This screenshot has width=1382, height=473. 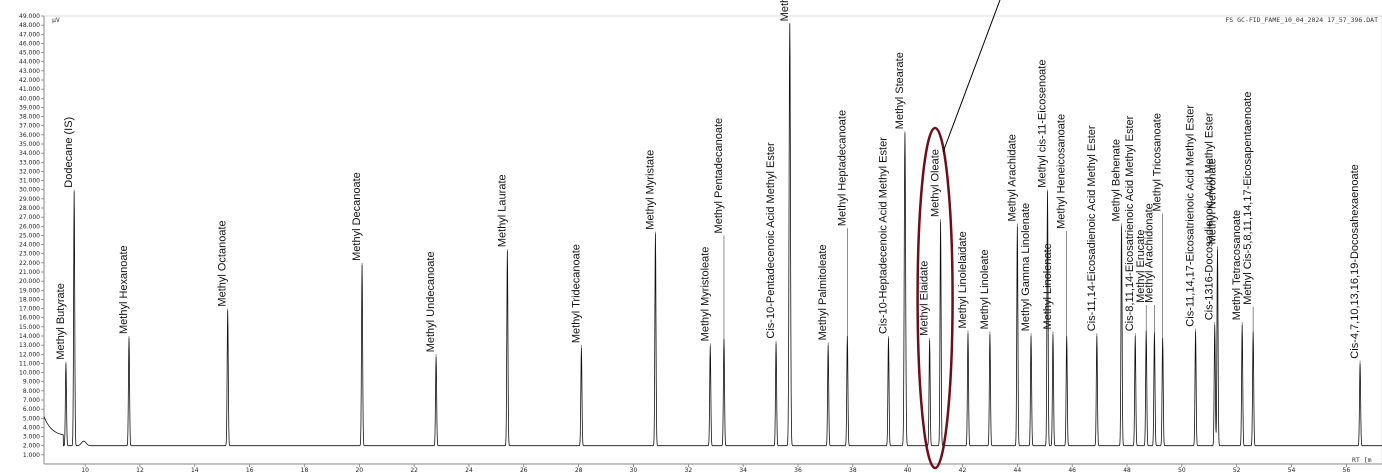 What do you see at coordinates (650, 190) in the screenshot?
I see `peak-label-methyl-myristate: Methyl Myristate` at bounding box center [650, 190].